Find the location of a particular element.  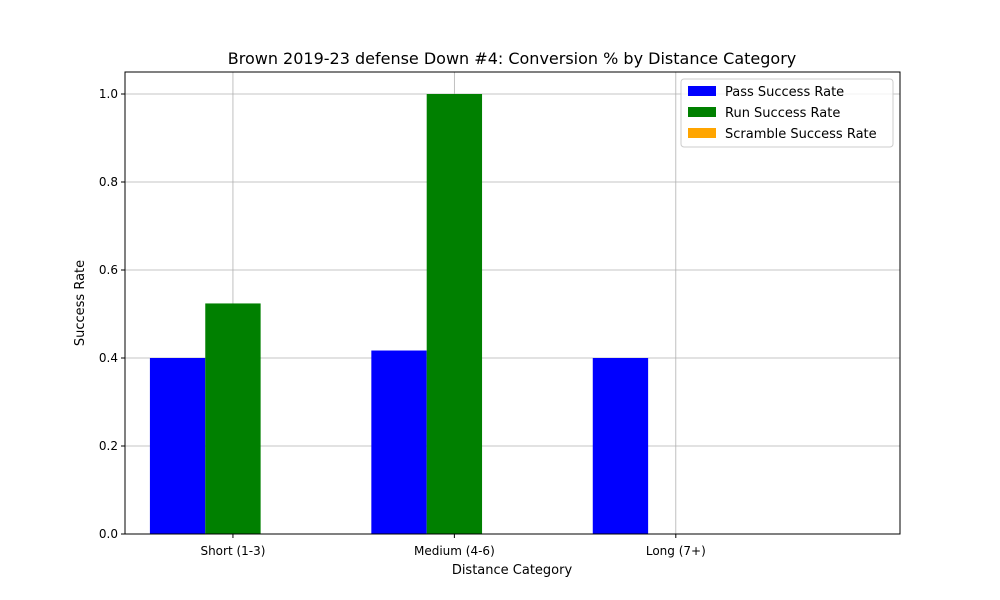

x-axis-label: Distance Category is located at coordinates (512, 570).